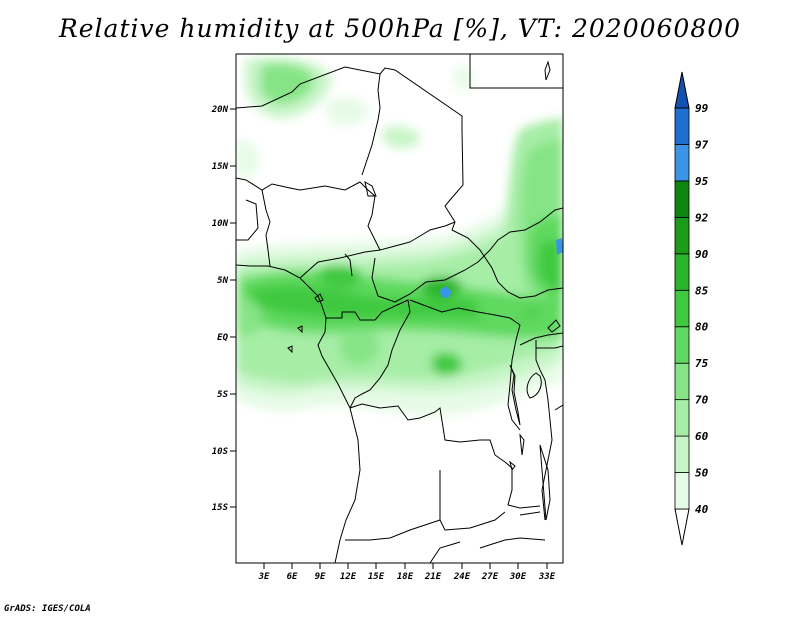  I want to click on lat-tick-label: 10S, so click(220, 452).